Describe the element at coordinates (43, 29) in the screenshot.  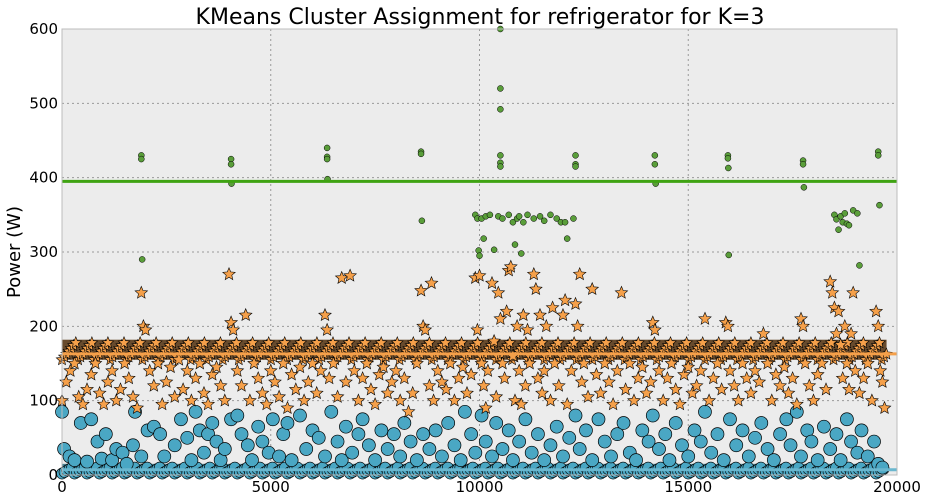
I see `y-tick-label: 600` at that location.